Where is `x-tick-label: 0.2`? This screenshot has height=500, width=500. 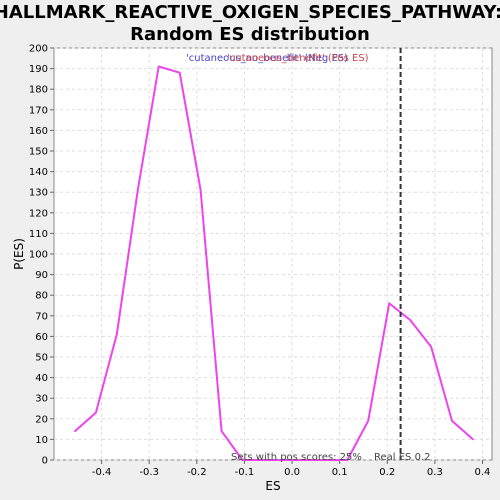
x-tick-label: 0.2 is located at coordinates (387, 472).